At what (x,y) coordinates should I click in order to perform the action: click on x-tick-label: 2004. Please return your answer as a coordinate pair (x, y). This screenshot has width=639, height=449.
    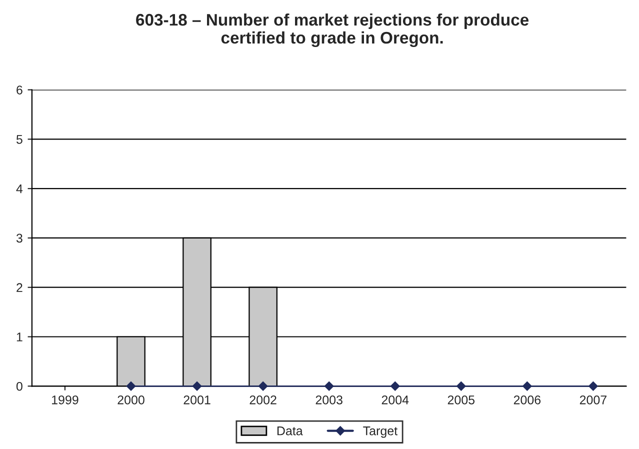
    Looking at the image, I should click on (395, 400).